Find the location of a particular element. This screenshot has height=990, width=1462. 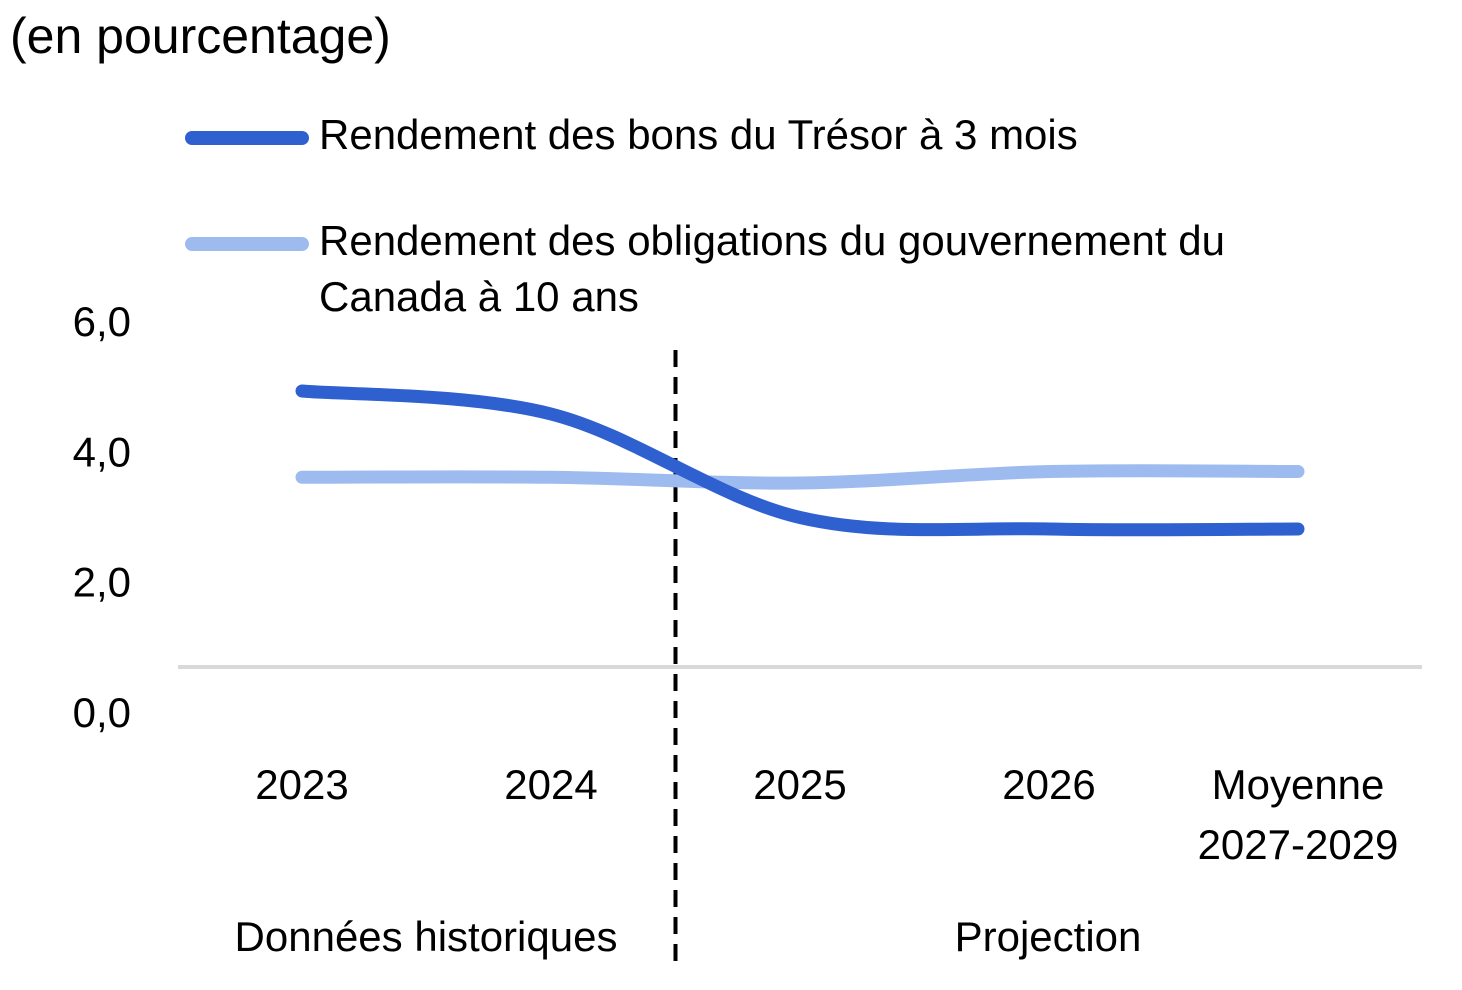

legend-item-treasury-bills: Rendement des bons du Trésor à 3 mois is located at coordinates (782, 135).